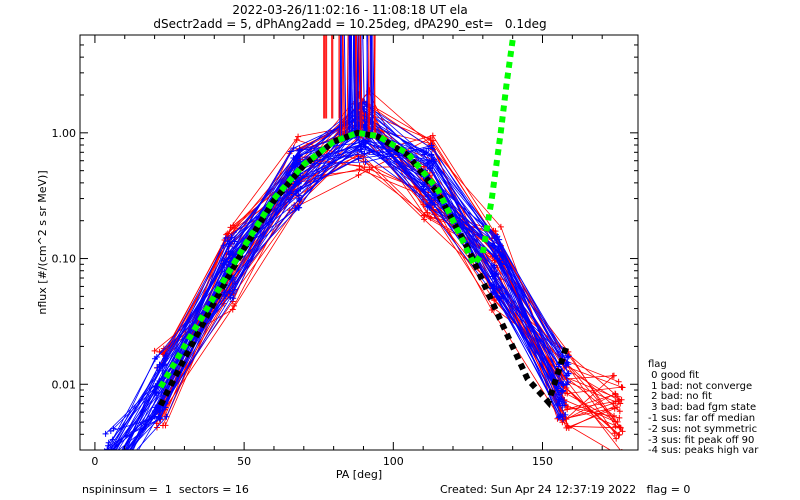 This screenshot has width=800, height=500. I want to click on x-tick-label: 0, so click(94, 461).